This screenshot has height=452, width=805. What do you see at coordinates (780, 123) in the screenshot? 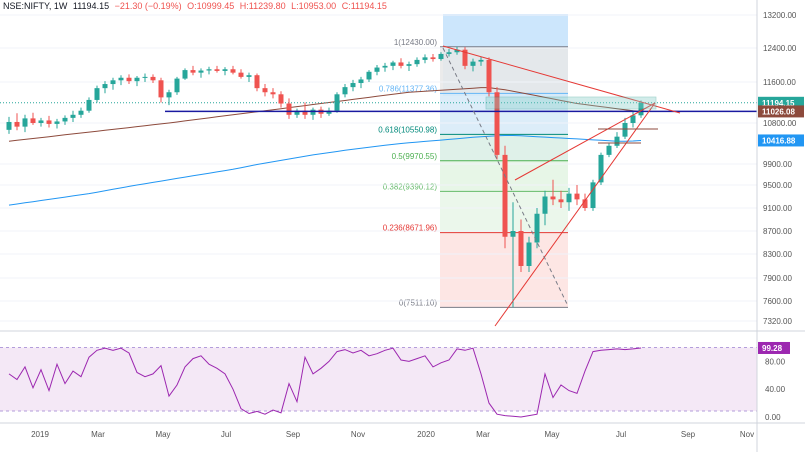
I see `y-tick-label: 10800.00` at bounding box center [780, 123].